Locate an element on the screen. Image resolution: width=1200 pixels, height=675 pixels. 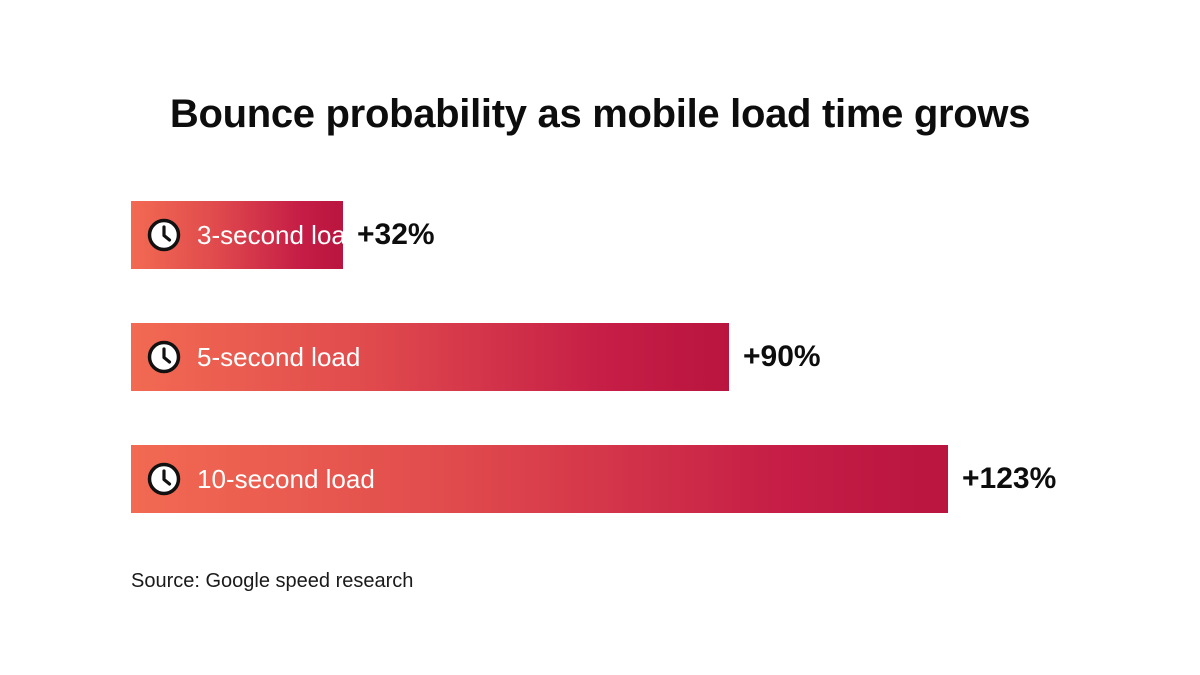
bar-3: 10-second load is located at coordinates (539, 479).